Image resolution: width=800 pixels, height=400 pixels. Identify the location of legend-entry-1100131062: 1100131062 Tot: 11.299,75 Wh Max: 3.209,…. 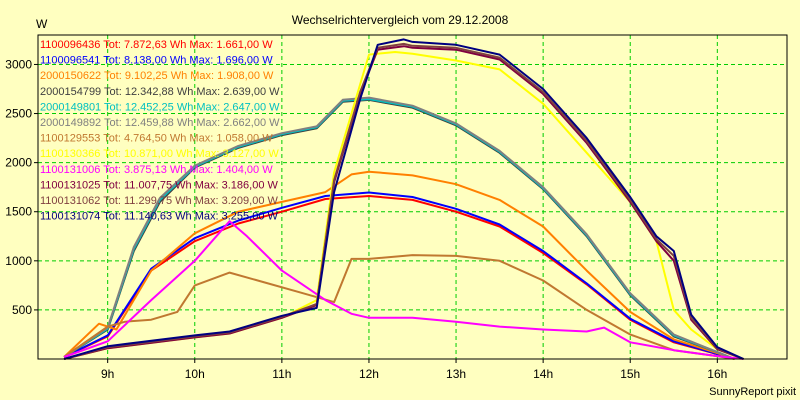
(159, 201).